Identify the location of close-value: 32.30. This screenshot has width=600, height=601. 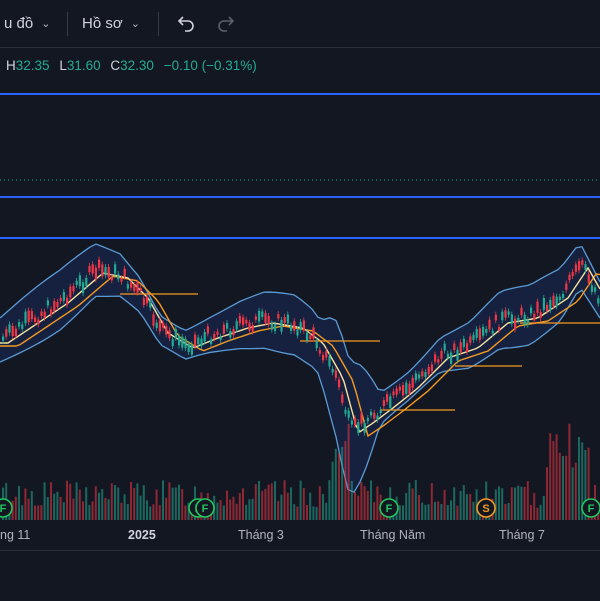
(137, 65).